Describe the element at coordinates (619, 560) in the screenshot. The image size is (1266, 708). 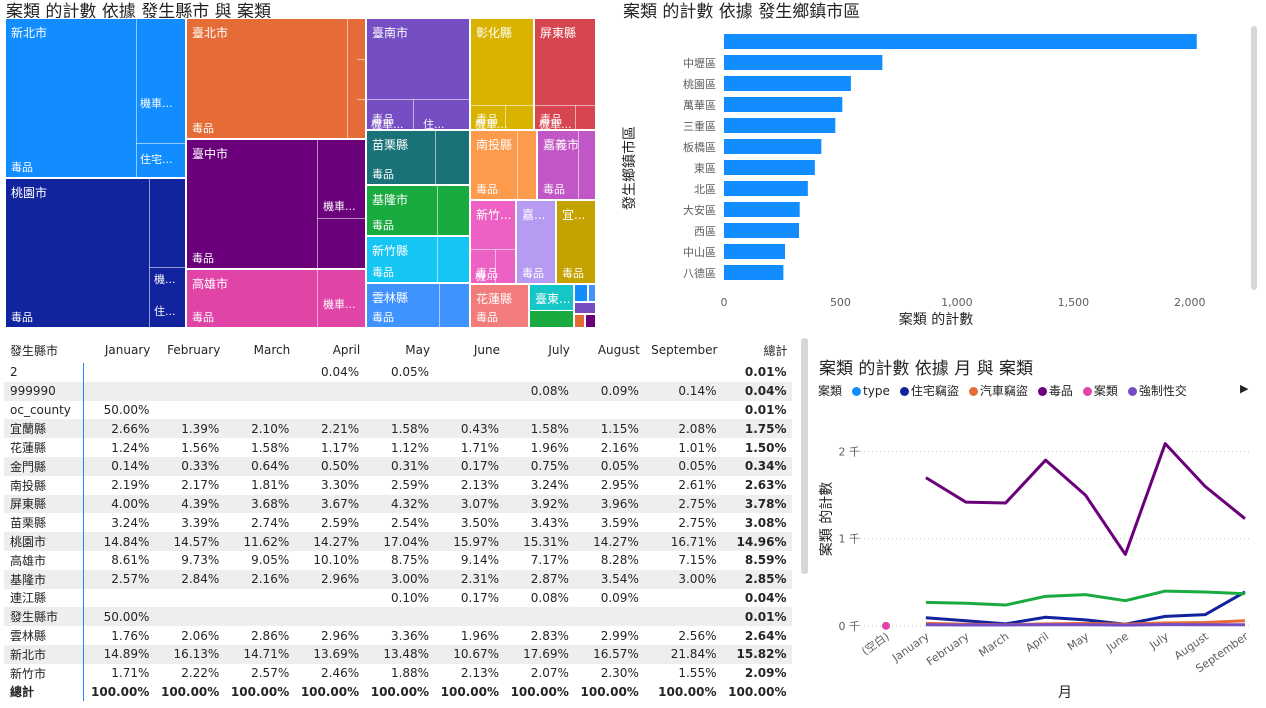
I see `matrix-cell: 8.28%` at that location.